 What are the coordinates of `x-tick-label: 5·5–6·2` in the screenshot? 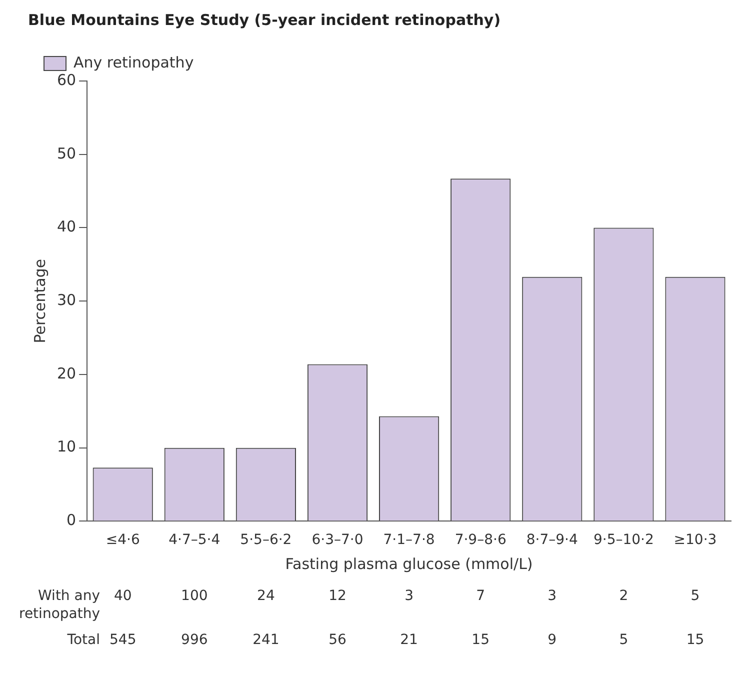 It's located at (266, 540).